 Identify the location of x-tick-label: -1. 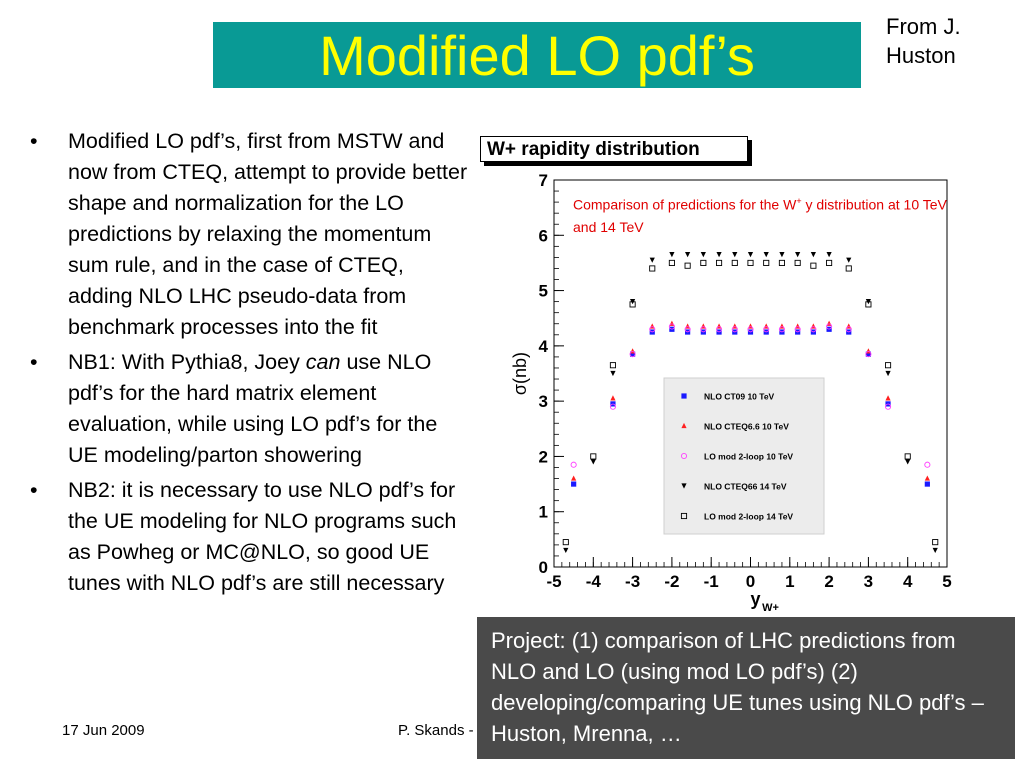
(711, 581).